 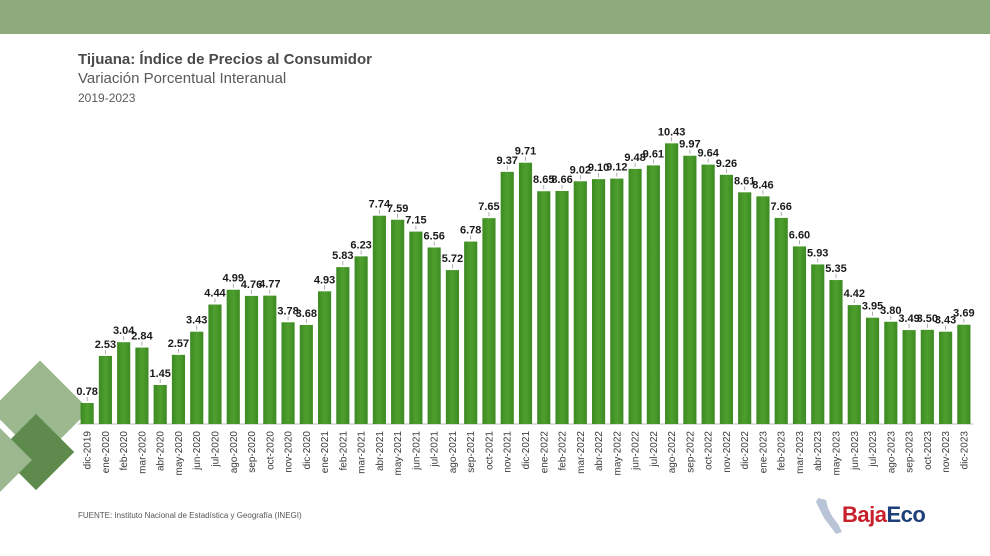 What do you see at coordinates (525, 152) in the screenshot?
I see `data-label: 9.71` at bounding box center [525, 152].